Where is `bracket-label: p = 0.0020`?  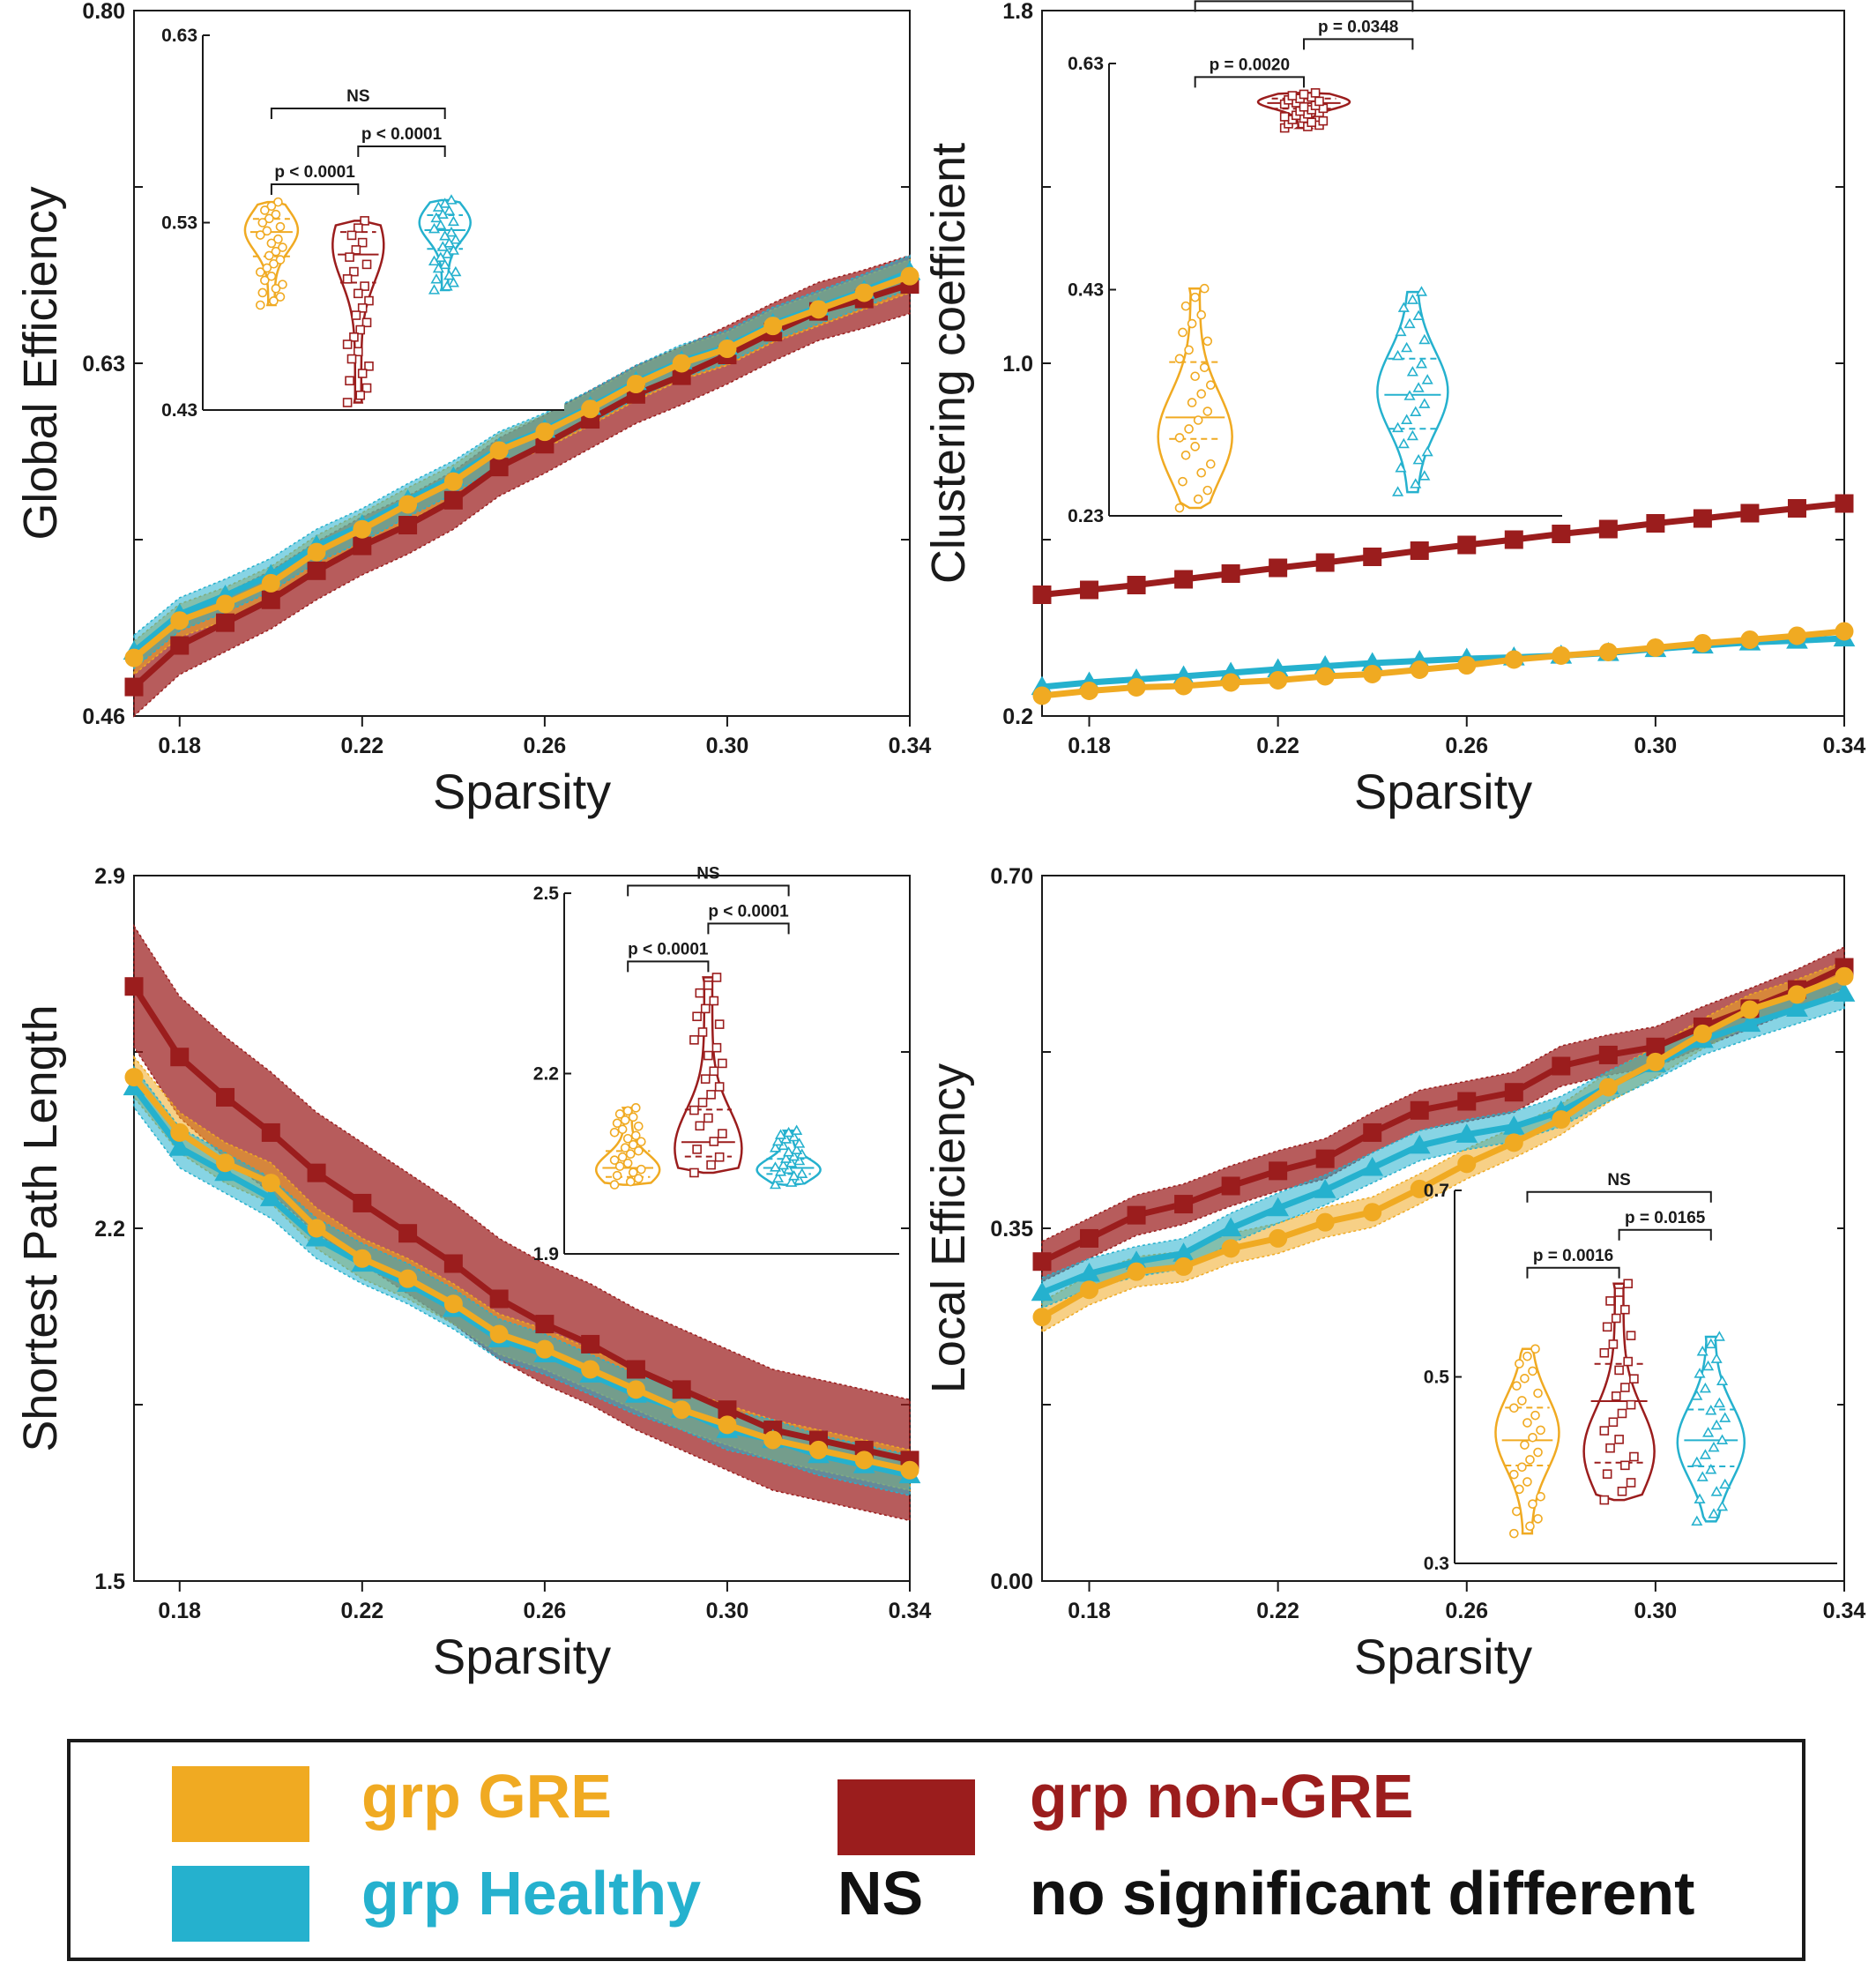 bracket-label: p = 0.0020 is located at coordinates (1250, 65).